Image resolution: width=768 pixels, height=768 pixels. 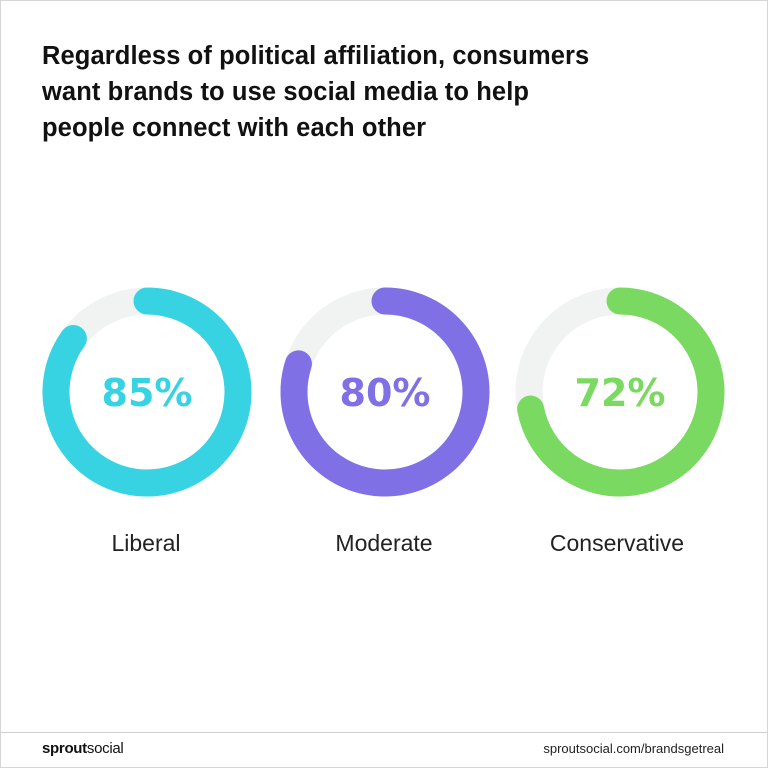 I want to click on category-label-liberal: Liberal, so click(x=146, y=543).